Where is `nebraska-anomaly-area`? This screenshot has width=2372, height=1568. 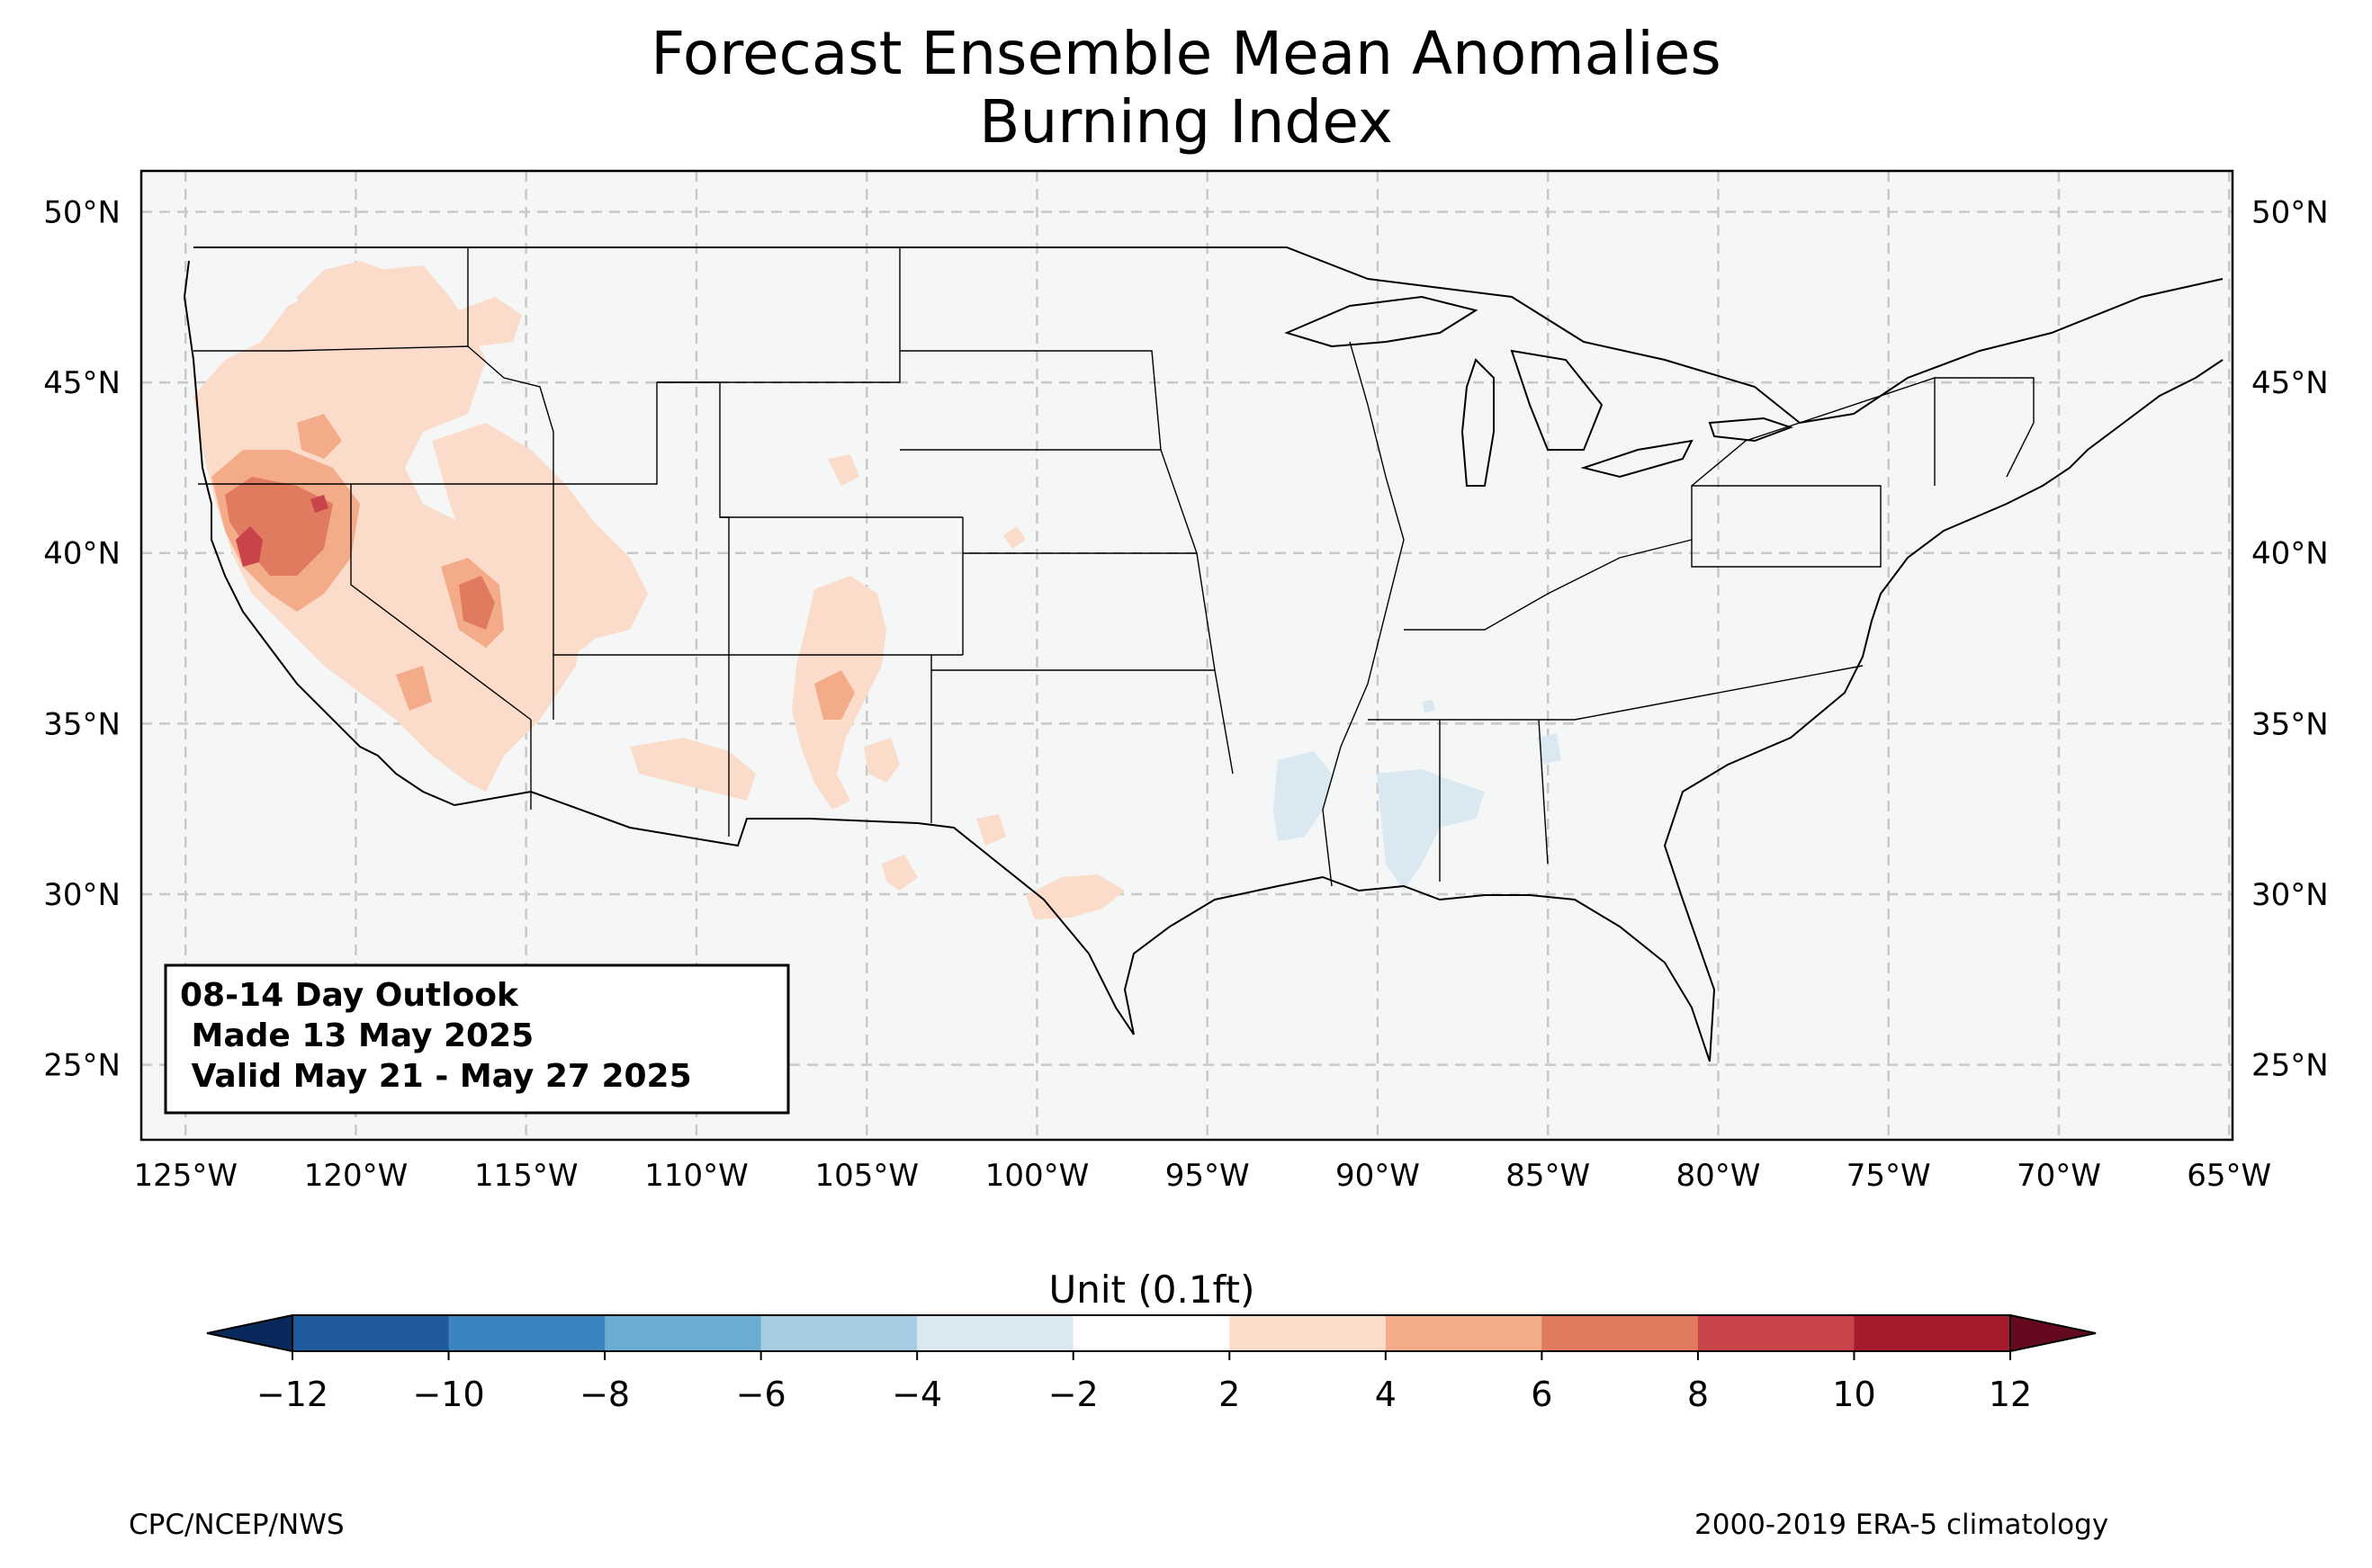
nebraska-anomaly-area is located at coordinates (1014, 537).